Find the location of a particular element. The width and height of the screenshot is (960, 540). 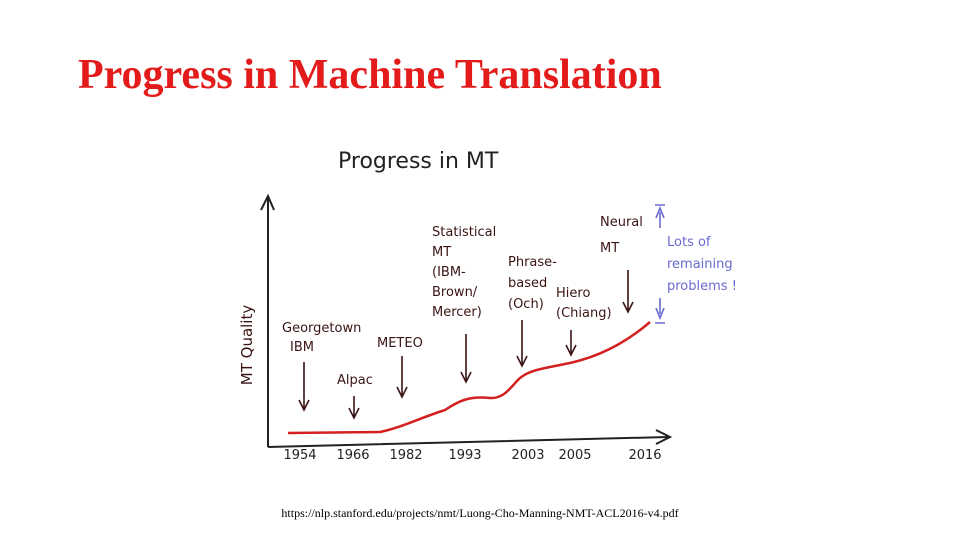

y-axis-label: MT Quality is located at coordinates (247, 345).